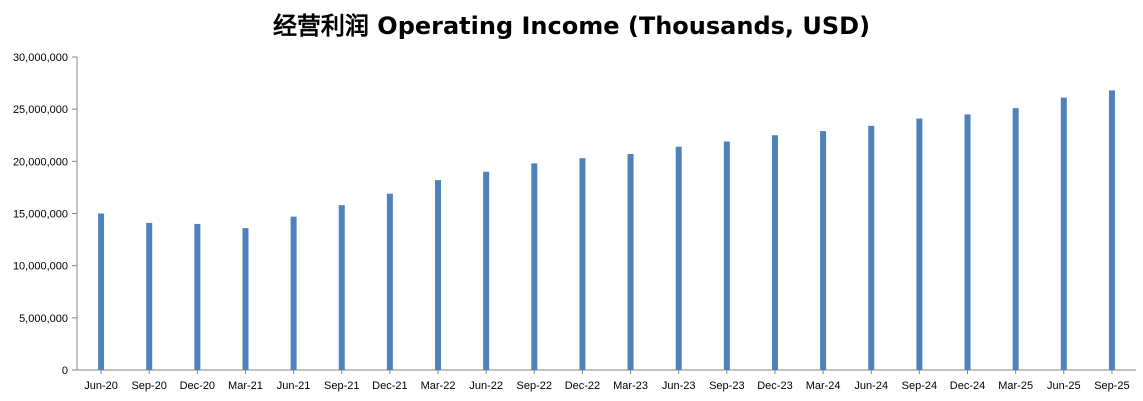 Image resolution: width=1143 pixels, height=401 pixels. What do you see at coordinates (389, 386) in the screenshot?
I see `x-tick-label: Dec-21` at bounding box center [389, 386].